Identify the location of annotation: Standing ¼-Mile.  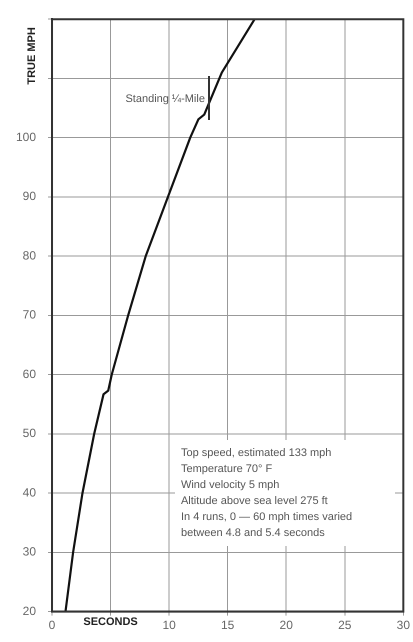
(165, 99).